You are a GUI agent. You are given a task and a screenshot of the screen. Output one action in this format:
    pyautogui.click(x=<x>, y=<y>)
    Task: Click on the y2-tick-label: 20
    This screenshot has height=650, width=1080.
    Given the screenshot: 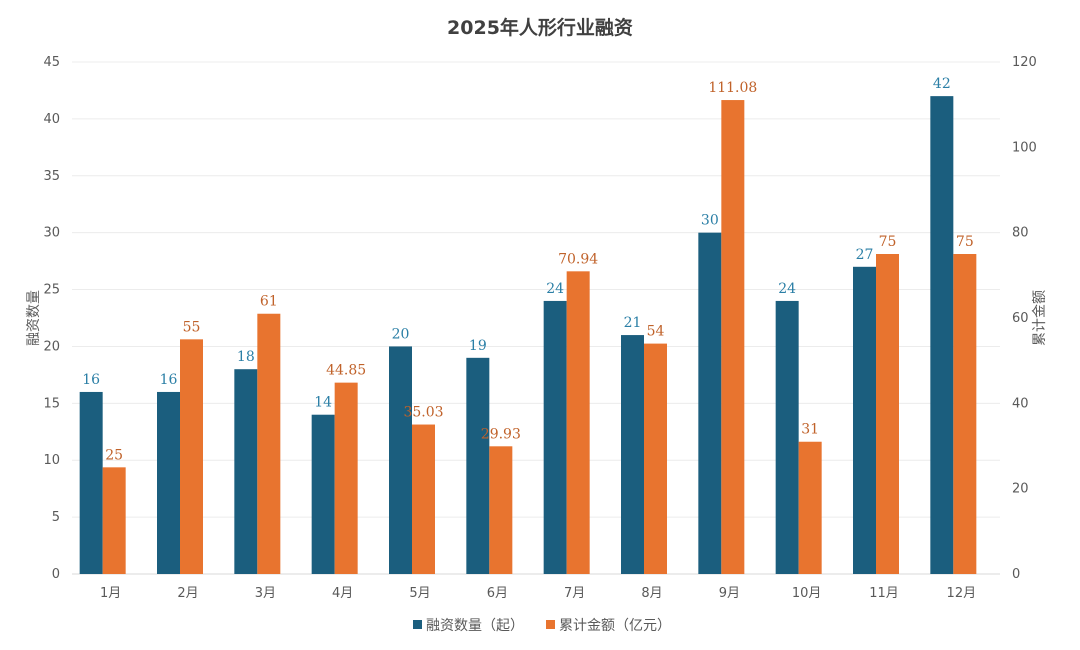 What is the action you would take?
    pyautogui.click(x=1020, y=489)
    